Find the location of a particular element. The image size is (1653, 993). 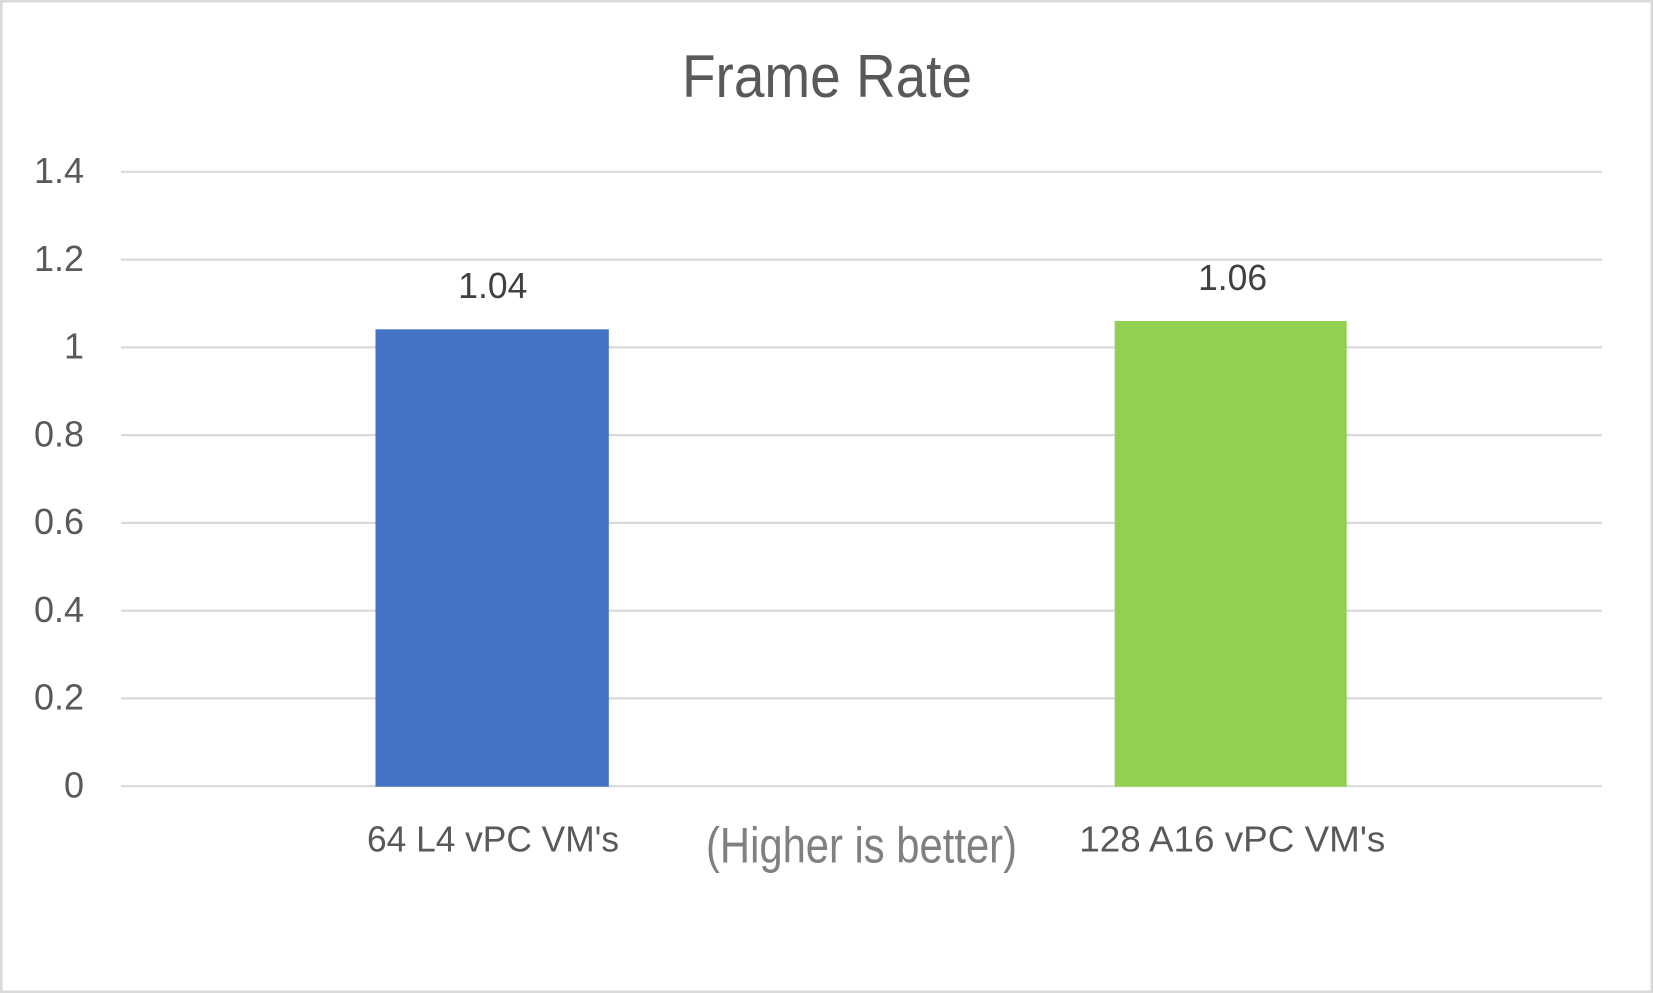

svg-text: 64 L4 vPC VM's is located at coordinates (493, 839).